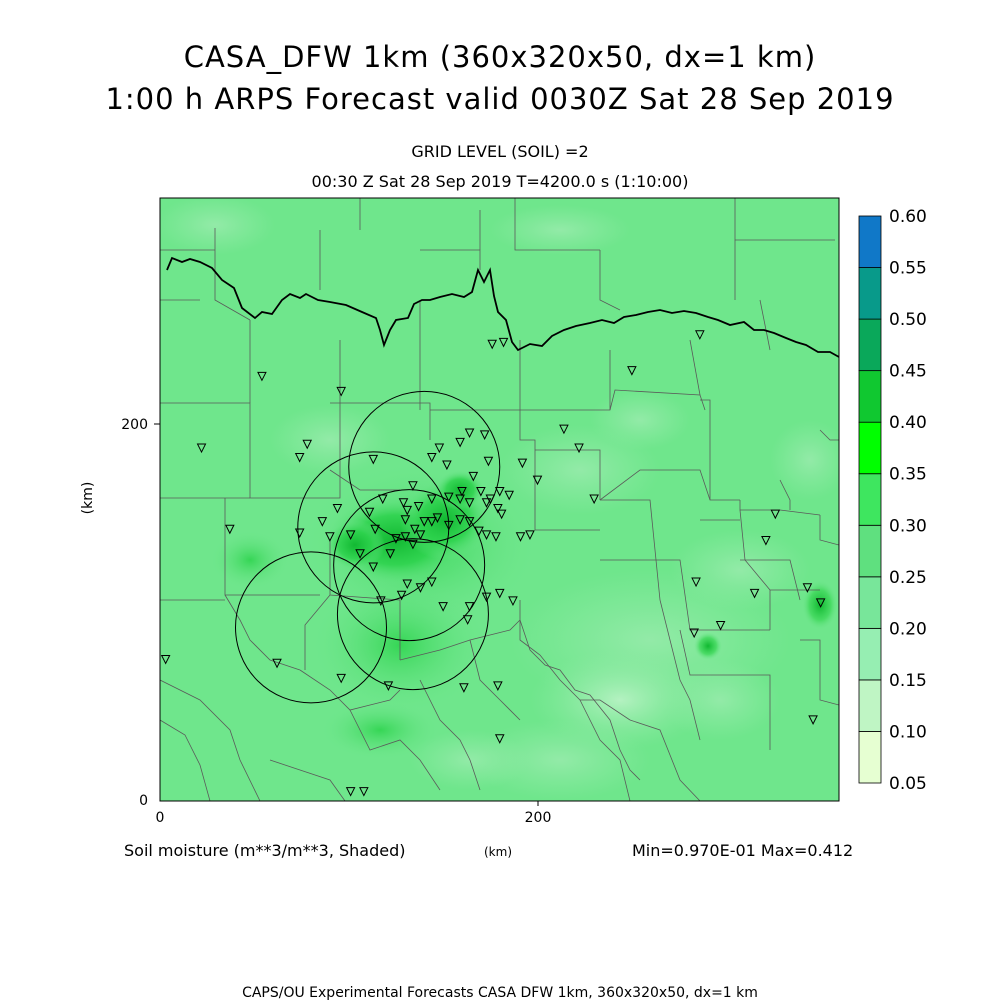  Describe the element at coordinates (500, 57) in the screenshot. I see `title-line-1: CASA_DFW 1km (360x320x50, dx=1 km)` at that location.